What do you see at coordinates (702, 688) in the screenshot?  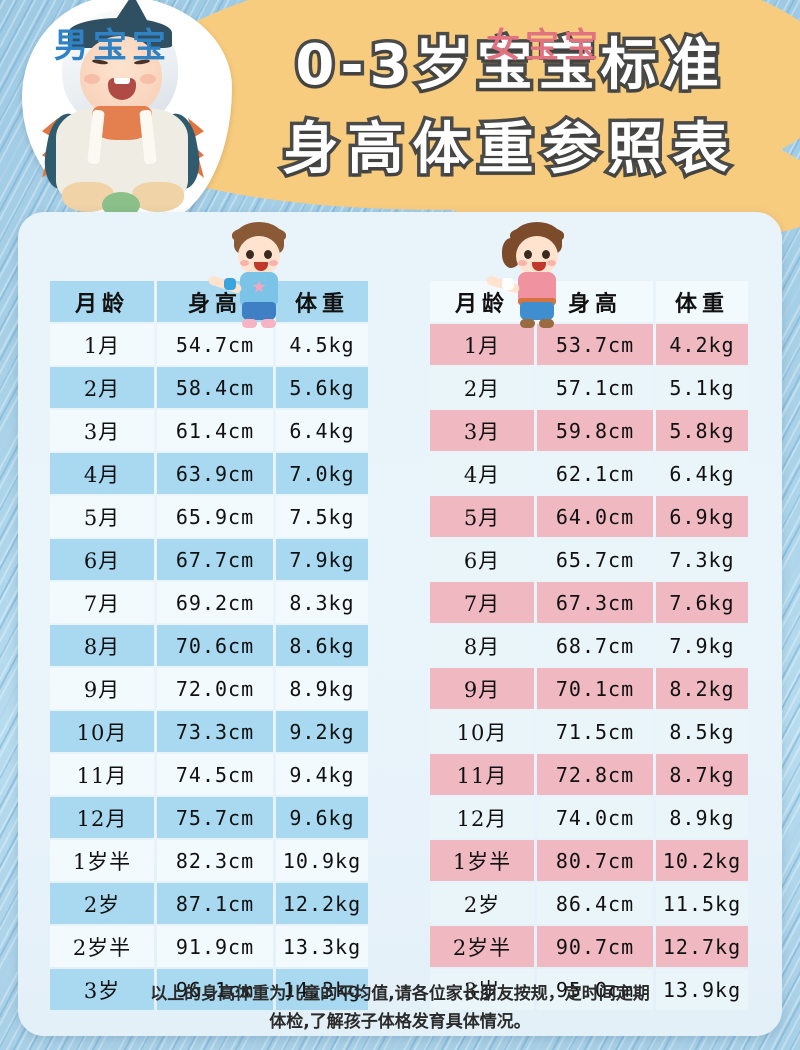 I see `cell-weight: 8.2kg` at bounding box center [702, 688].